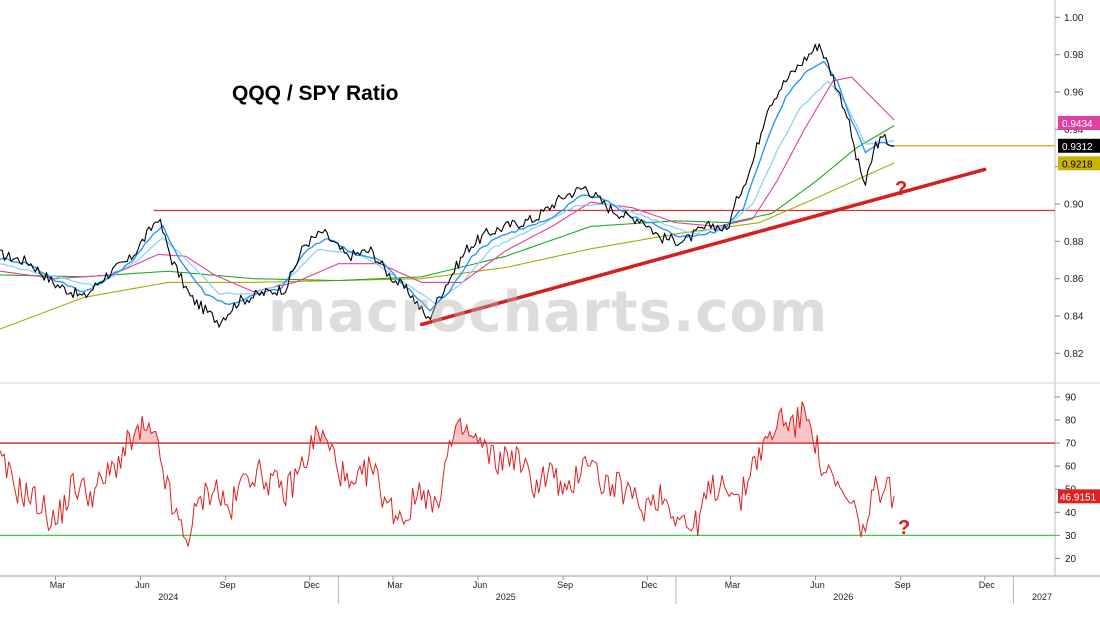 The image size is (1100, 624). I want to click on x-year-label: 2026, so click(843, 597).